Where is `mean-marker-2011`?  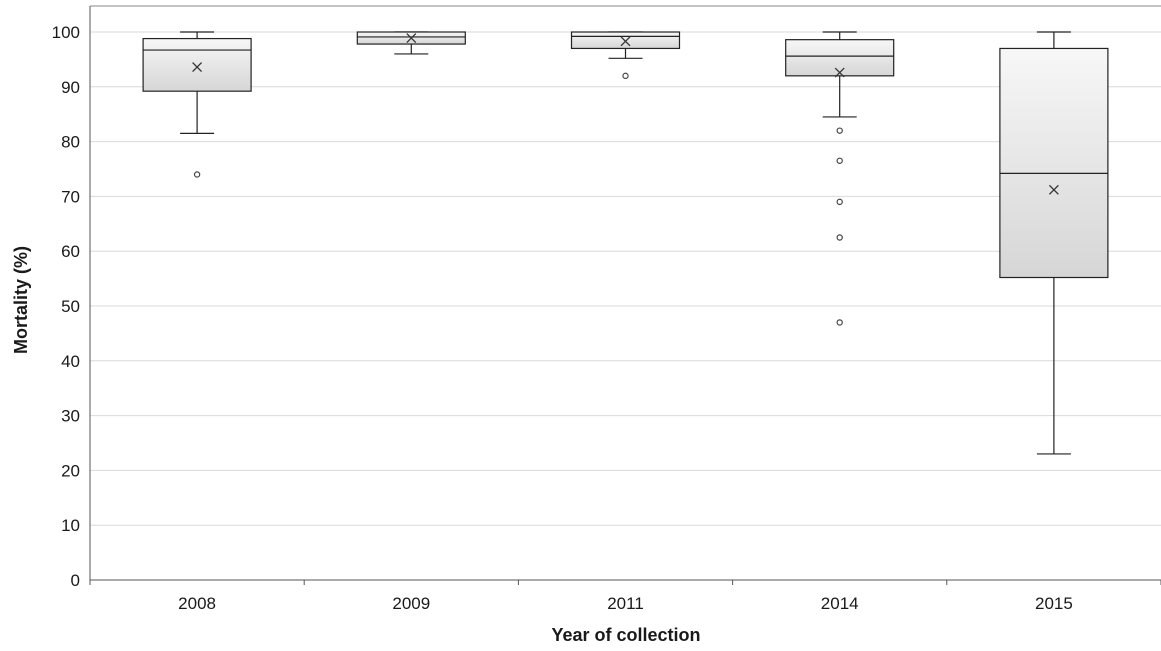
mean-marker-2011 is located at coordinates (625, 41).